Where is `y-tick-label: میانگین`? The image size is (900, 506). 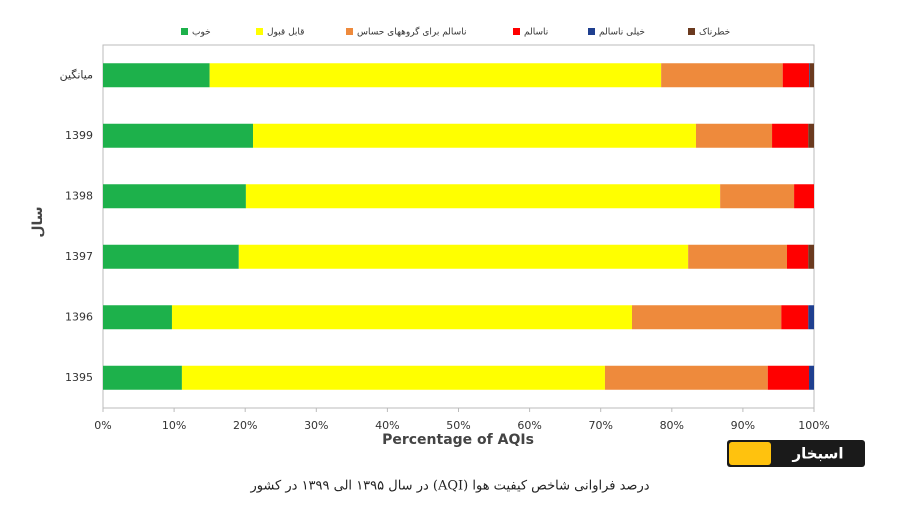
y-tick-label: میانگین is located at coordinates (77, 74).